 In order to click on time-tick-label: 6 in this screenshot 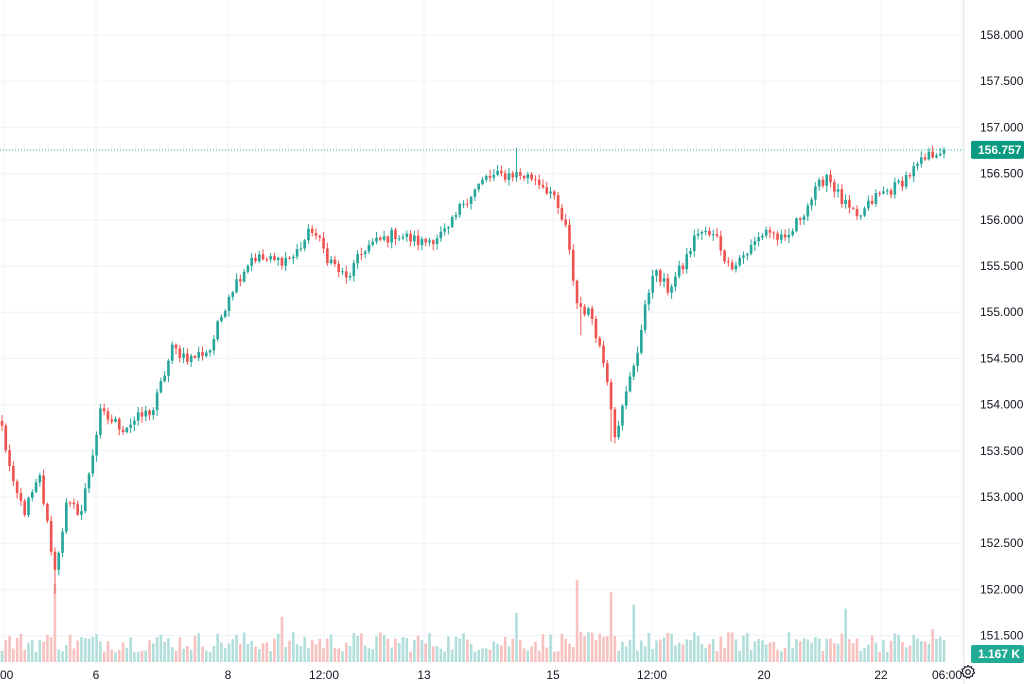, I will do `click(96, 675)`.